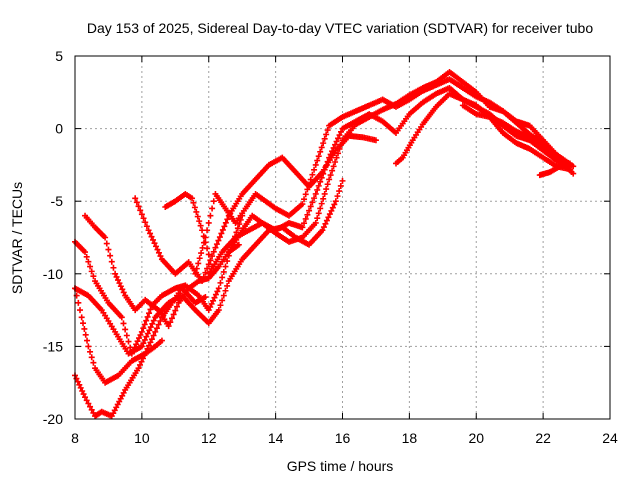  Describe the element at coordinates (53, 346) in the screenshot. I see `y-tick-label: -15` at that location.